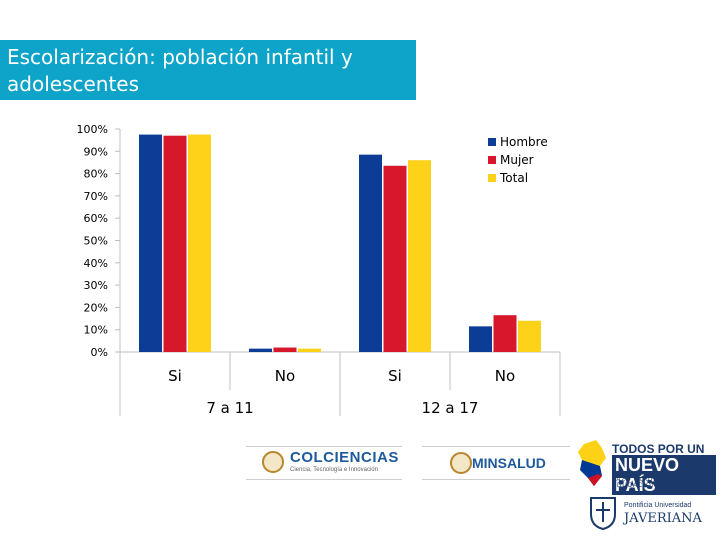 This screenshot has height=540, width=720. What do you see at coordinates (96, 241) in the screenshot?
I see `y-tick-label: 50%` at bounding box center [96, 241].